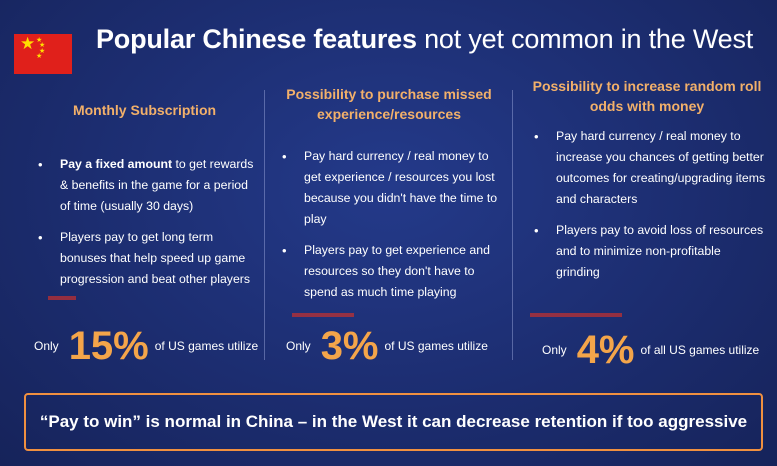 This screenshot has width=777, height=466. I want to click on stat-missed-experience: Only 3% of US games utilize, so click(387, 346).